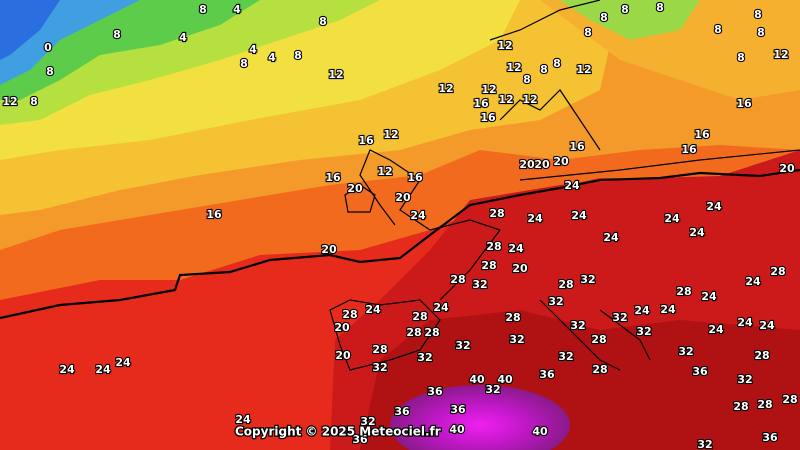 Image resolution: width=800 pixels, height=450 pixels. What do you see at coordinates (430, 225) in the screenshot?
I see `coastline-west` at bounding box center [430, 225].